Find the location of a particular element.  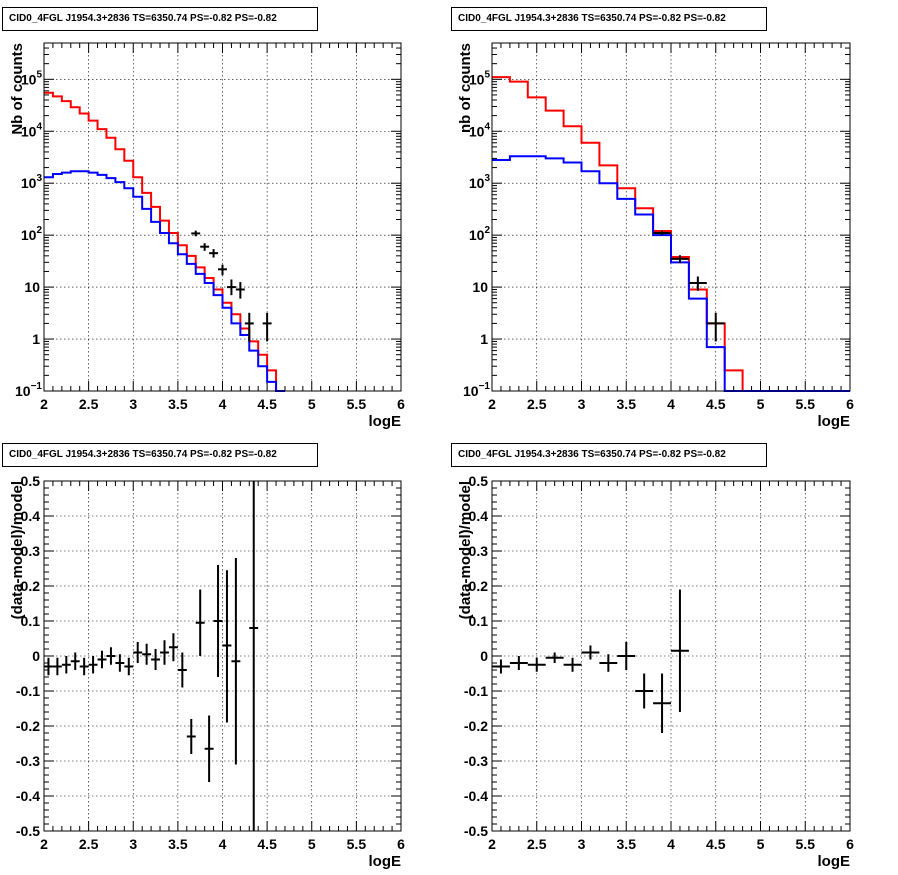

y-tick-label: 0.1 is located at coordinates (479, 621).